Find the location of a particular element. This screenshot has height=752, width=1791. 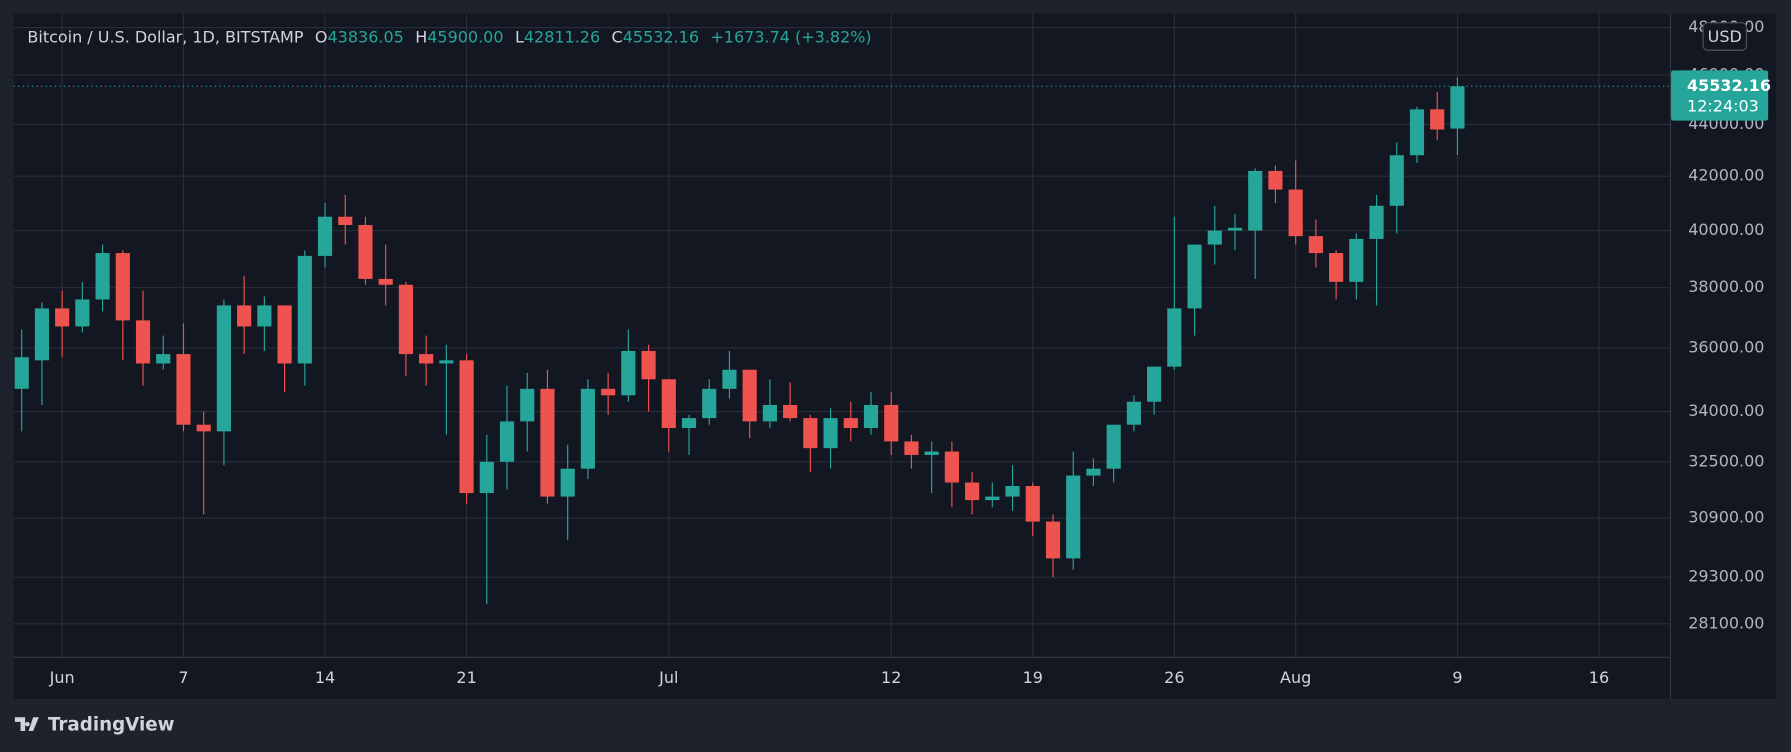

x-tick-label: 9 is located at coordinates (1457, 677).